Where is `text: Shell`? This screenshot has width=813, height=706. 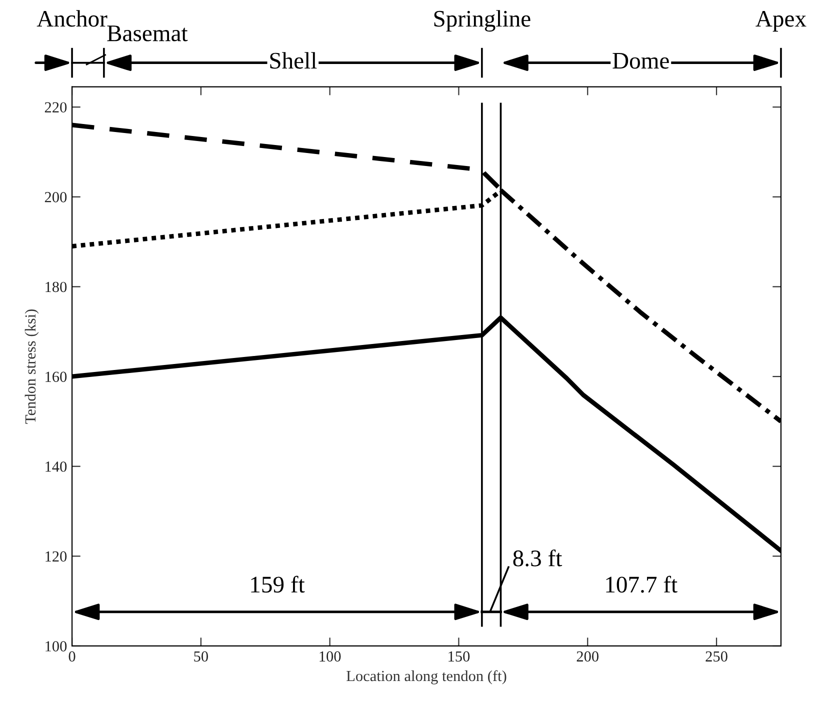
text: Shell is located at coordinates (293, 60).